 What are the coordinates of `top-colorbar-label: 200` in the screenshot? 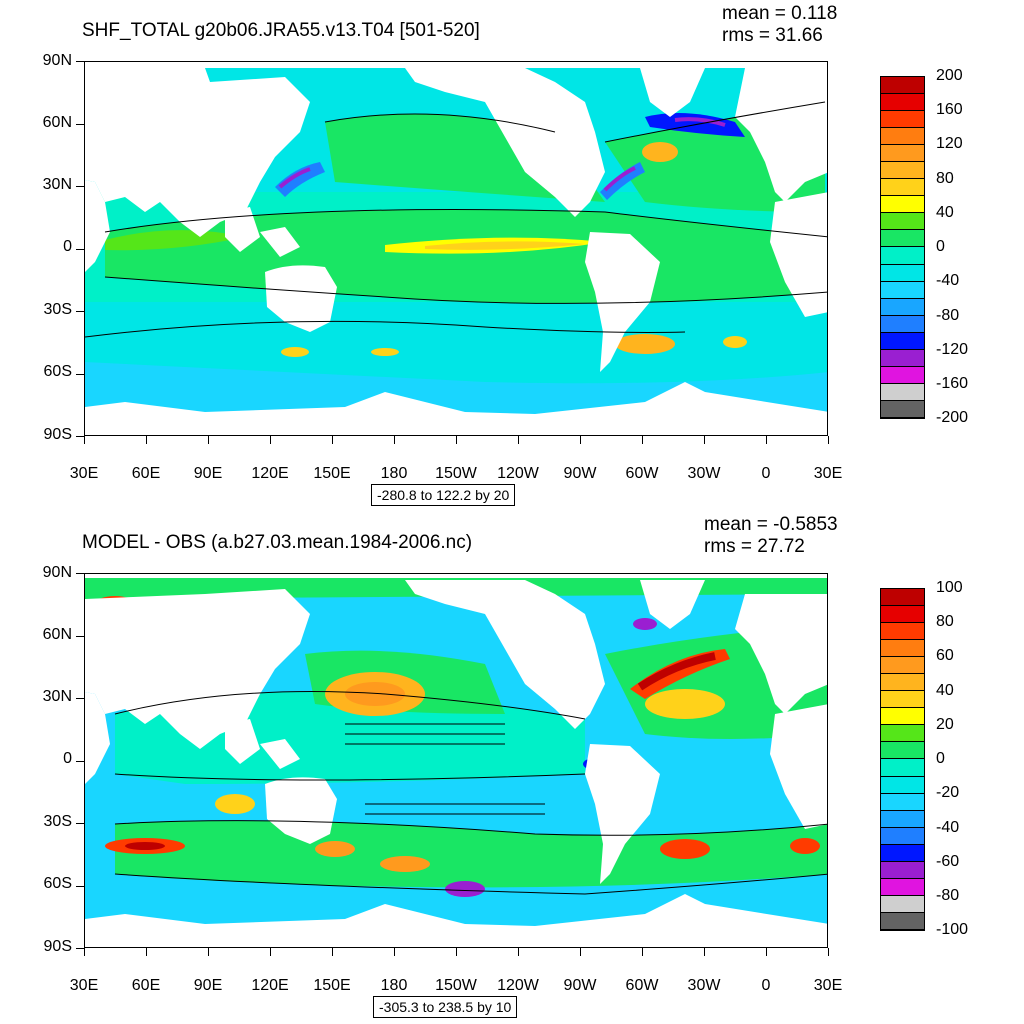 It's located at (949, 75).